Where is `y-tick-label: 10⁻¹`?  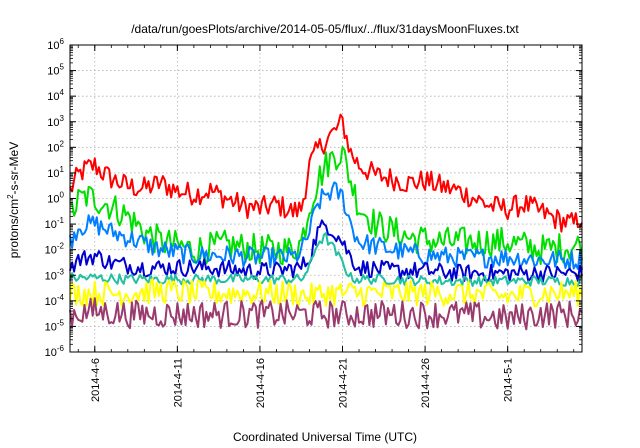 y-tick-label: 10⁻¹ is located at coordinates (55, 223).